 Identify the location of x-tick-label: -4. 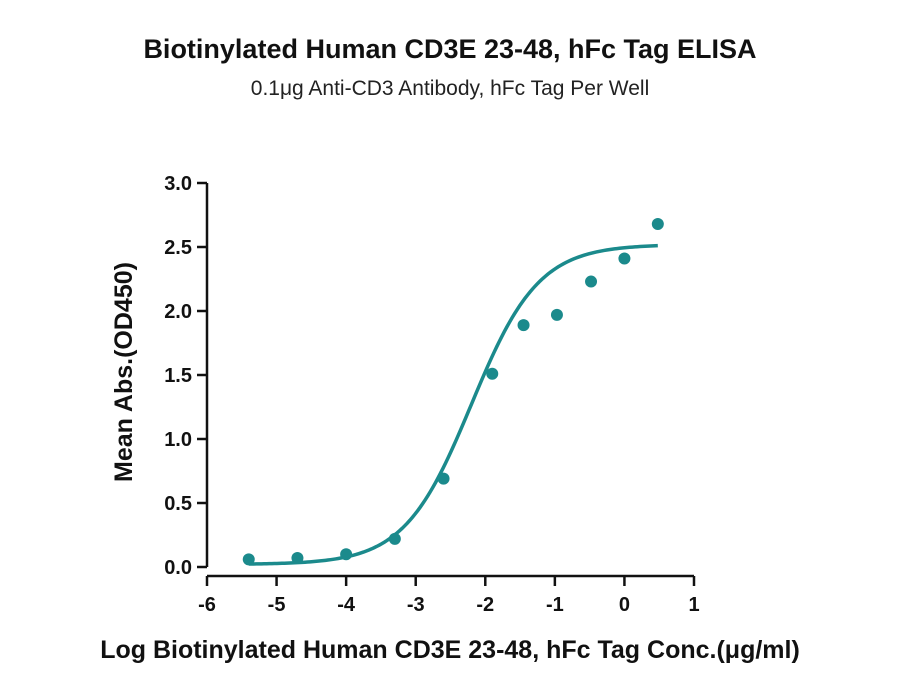
(346, 605).